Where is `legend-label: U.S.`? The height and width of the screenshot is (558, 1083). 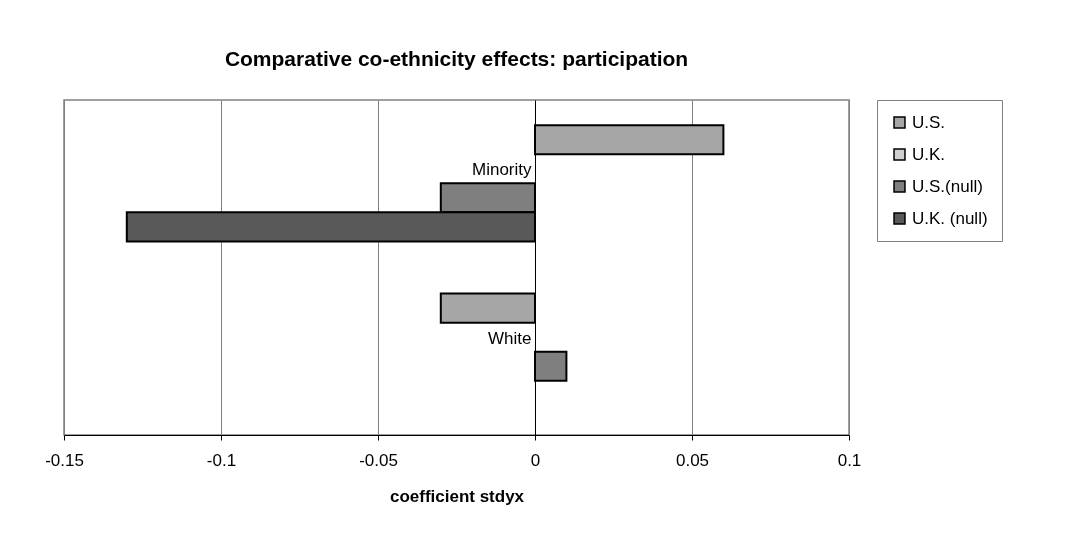 legend-label: U.S. is located at coordinates (929, 122).